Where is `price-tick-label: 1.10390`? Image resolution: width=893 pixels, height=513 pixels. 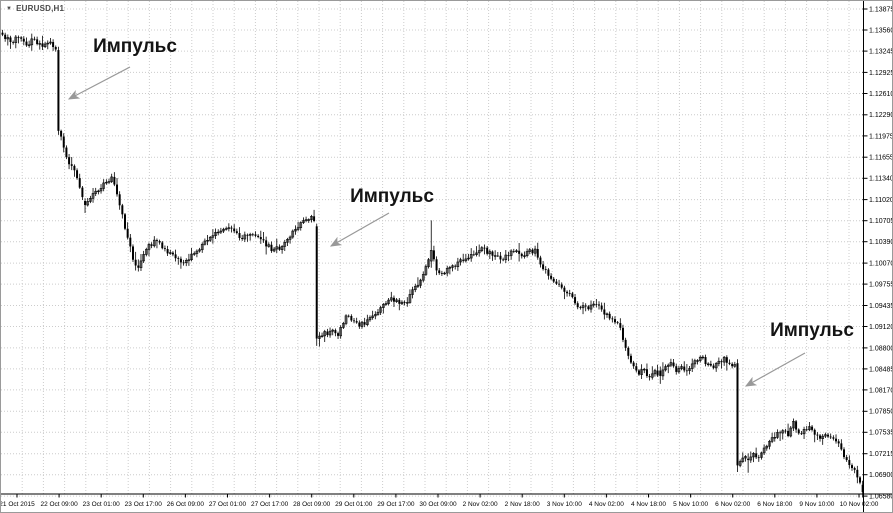
price-tick-label: 1.10390 is located at coordinates (881, 242).